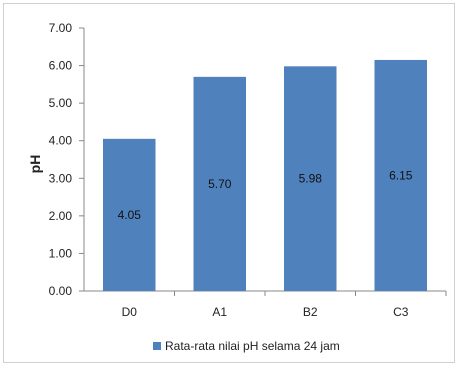  I want to click on y-tick-label: 7.00, so click(61, 28).